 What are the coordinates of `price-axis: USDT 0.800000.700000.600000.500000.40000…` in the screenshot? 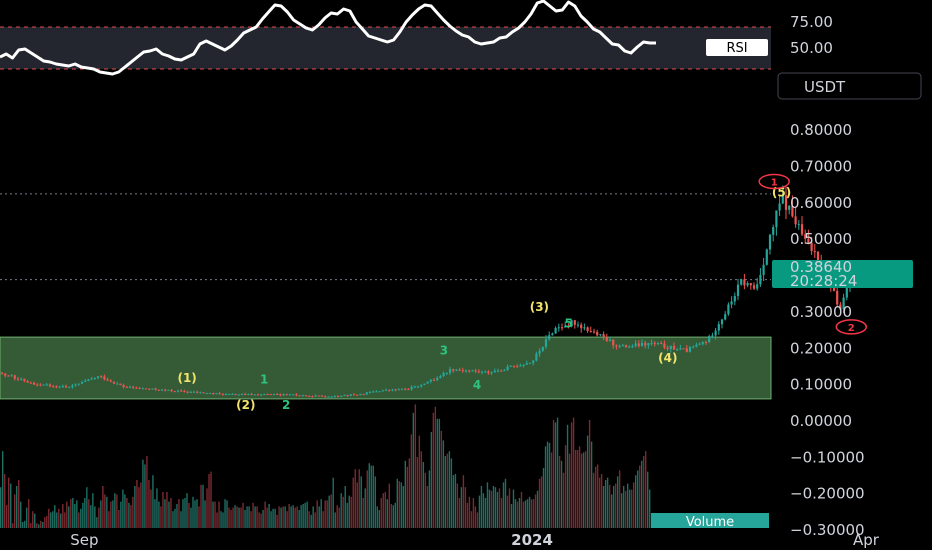 It's located at (847, 305).